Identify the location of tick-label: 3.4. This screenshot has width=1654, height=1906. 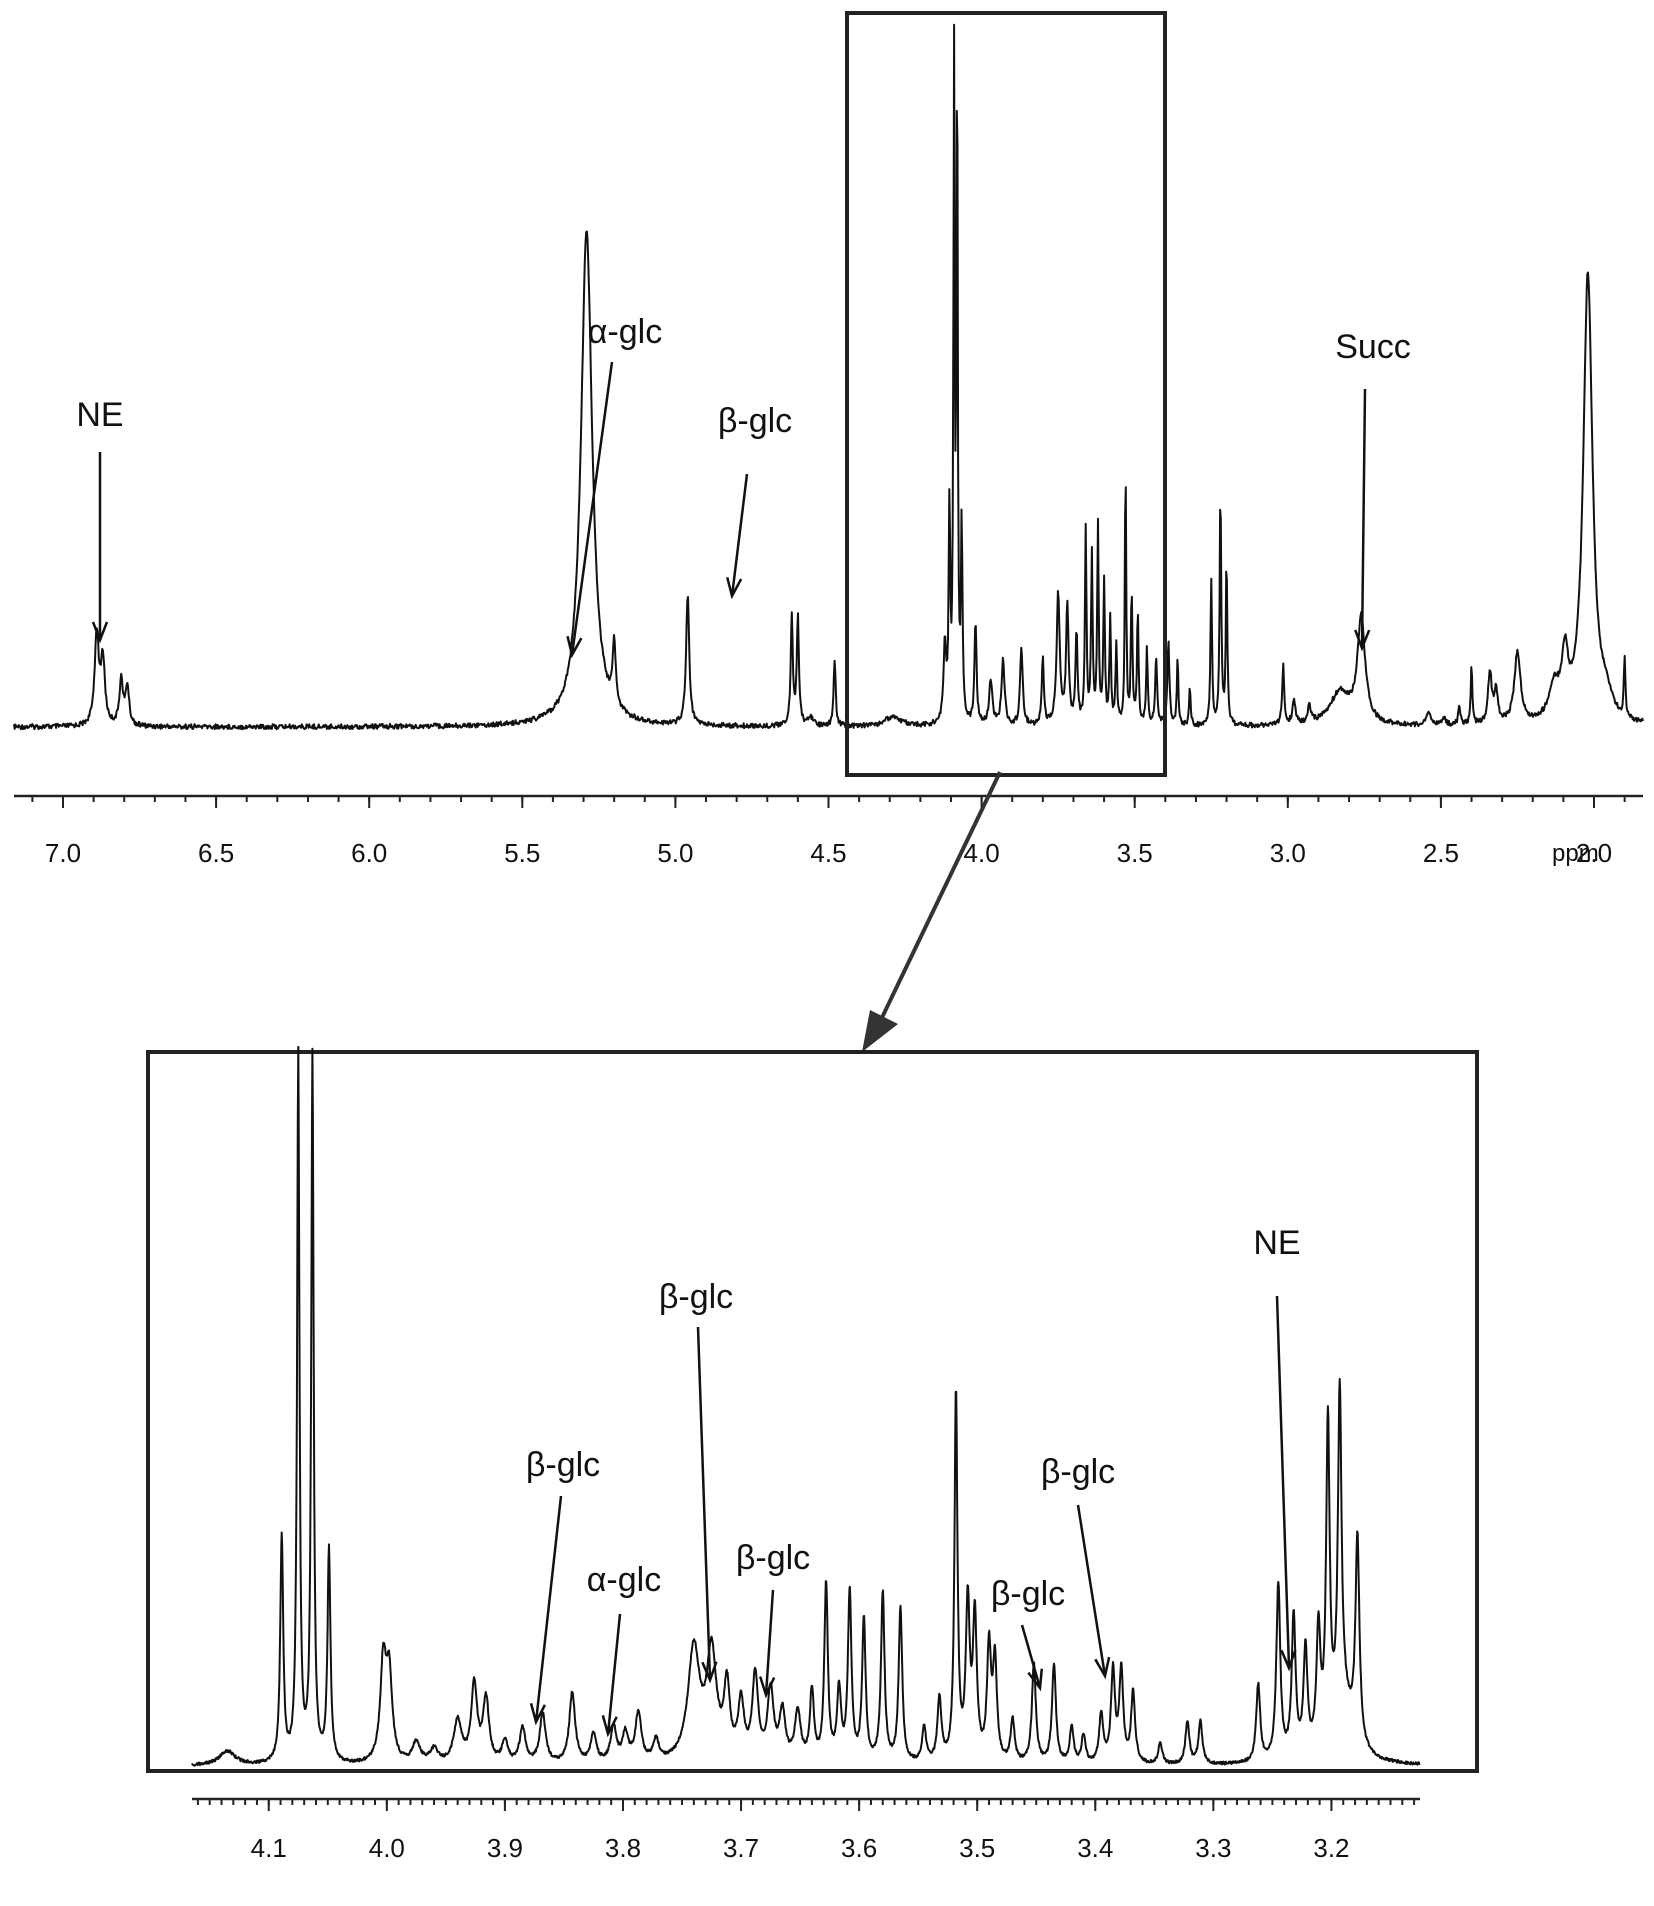
(1095, 1848).